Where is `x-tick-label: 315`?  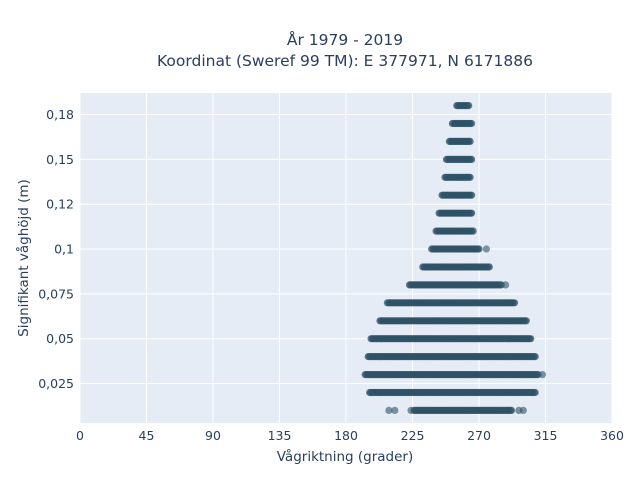
x-tick-label: 315 is located at coordinates (546, 435).